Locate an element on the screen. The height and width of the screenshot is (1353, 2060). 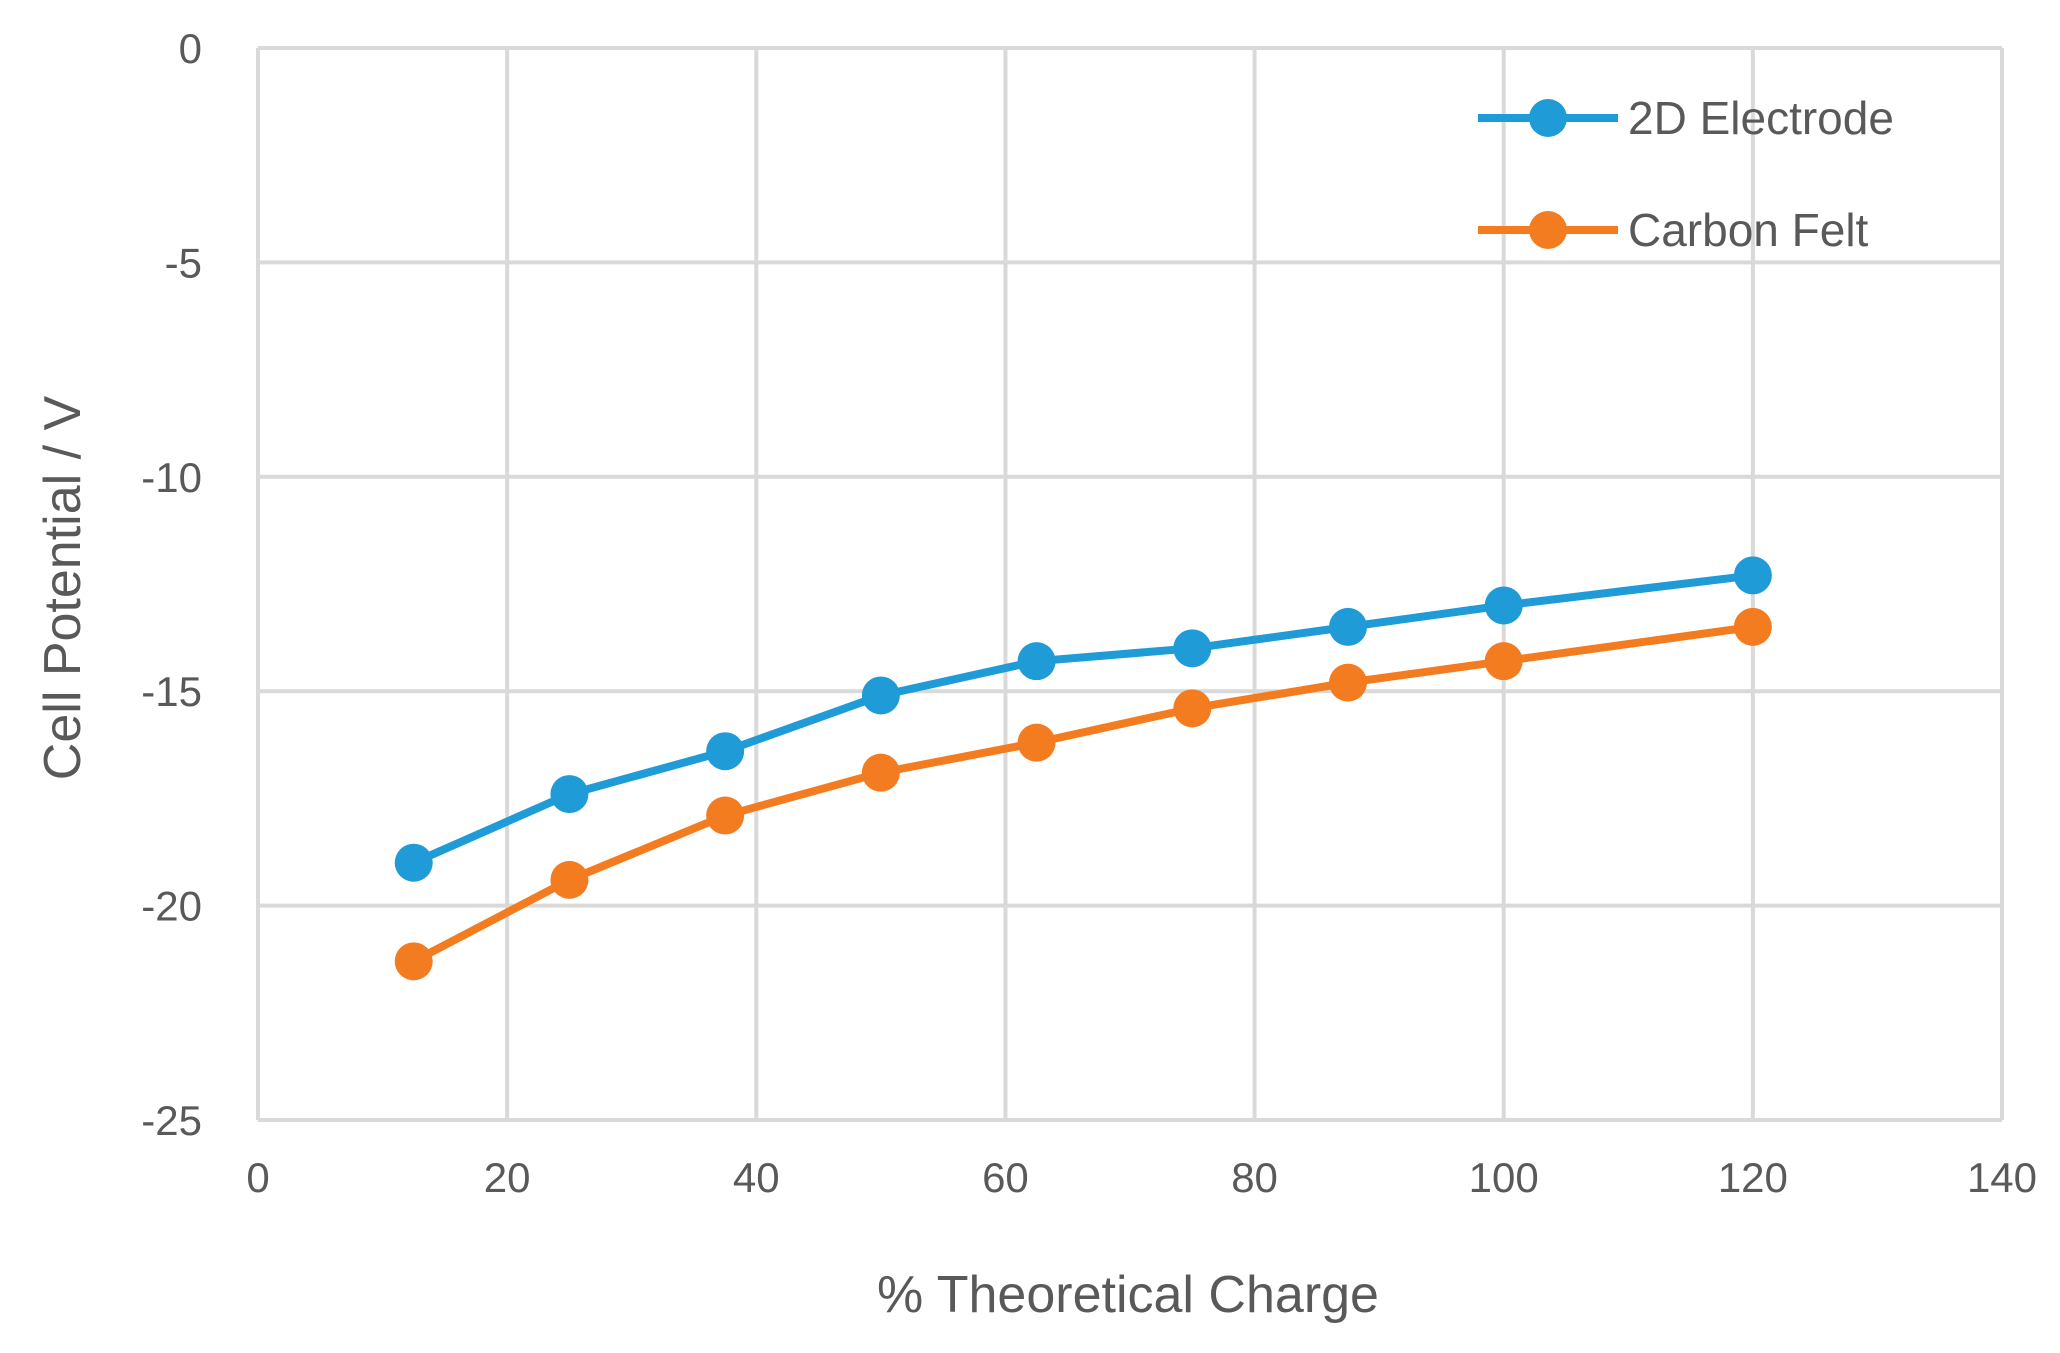
legend-label: 2D Electrode is located at coordinates (1761, 118).